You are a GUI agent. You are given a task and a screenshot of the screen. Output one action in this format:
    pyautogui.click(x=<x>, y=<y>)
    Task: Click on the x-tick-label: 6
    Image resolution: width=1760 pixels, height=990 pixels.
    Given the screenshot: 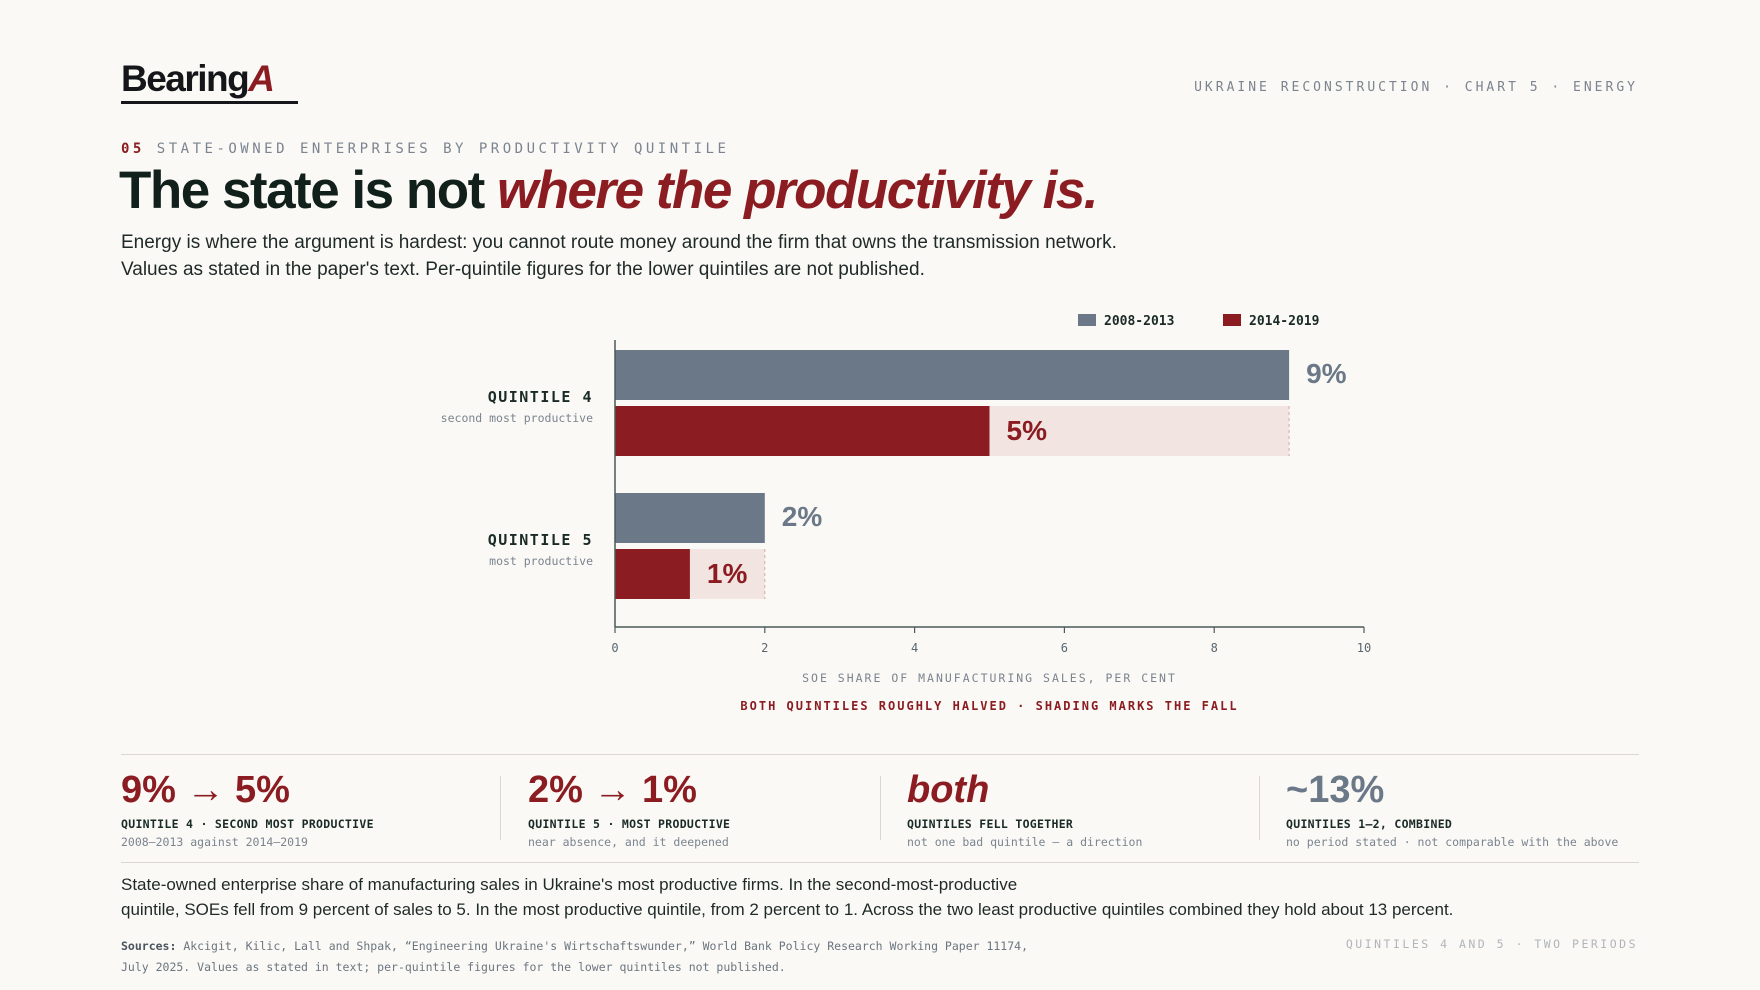 What is the action you would take?
    pyautogui.click(x=1064, y=648)
    